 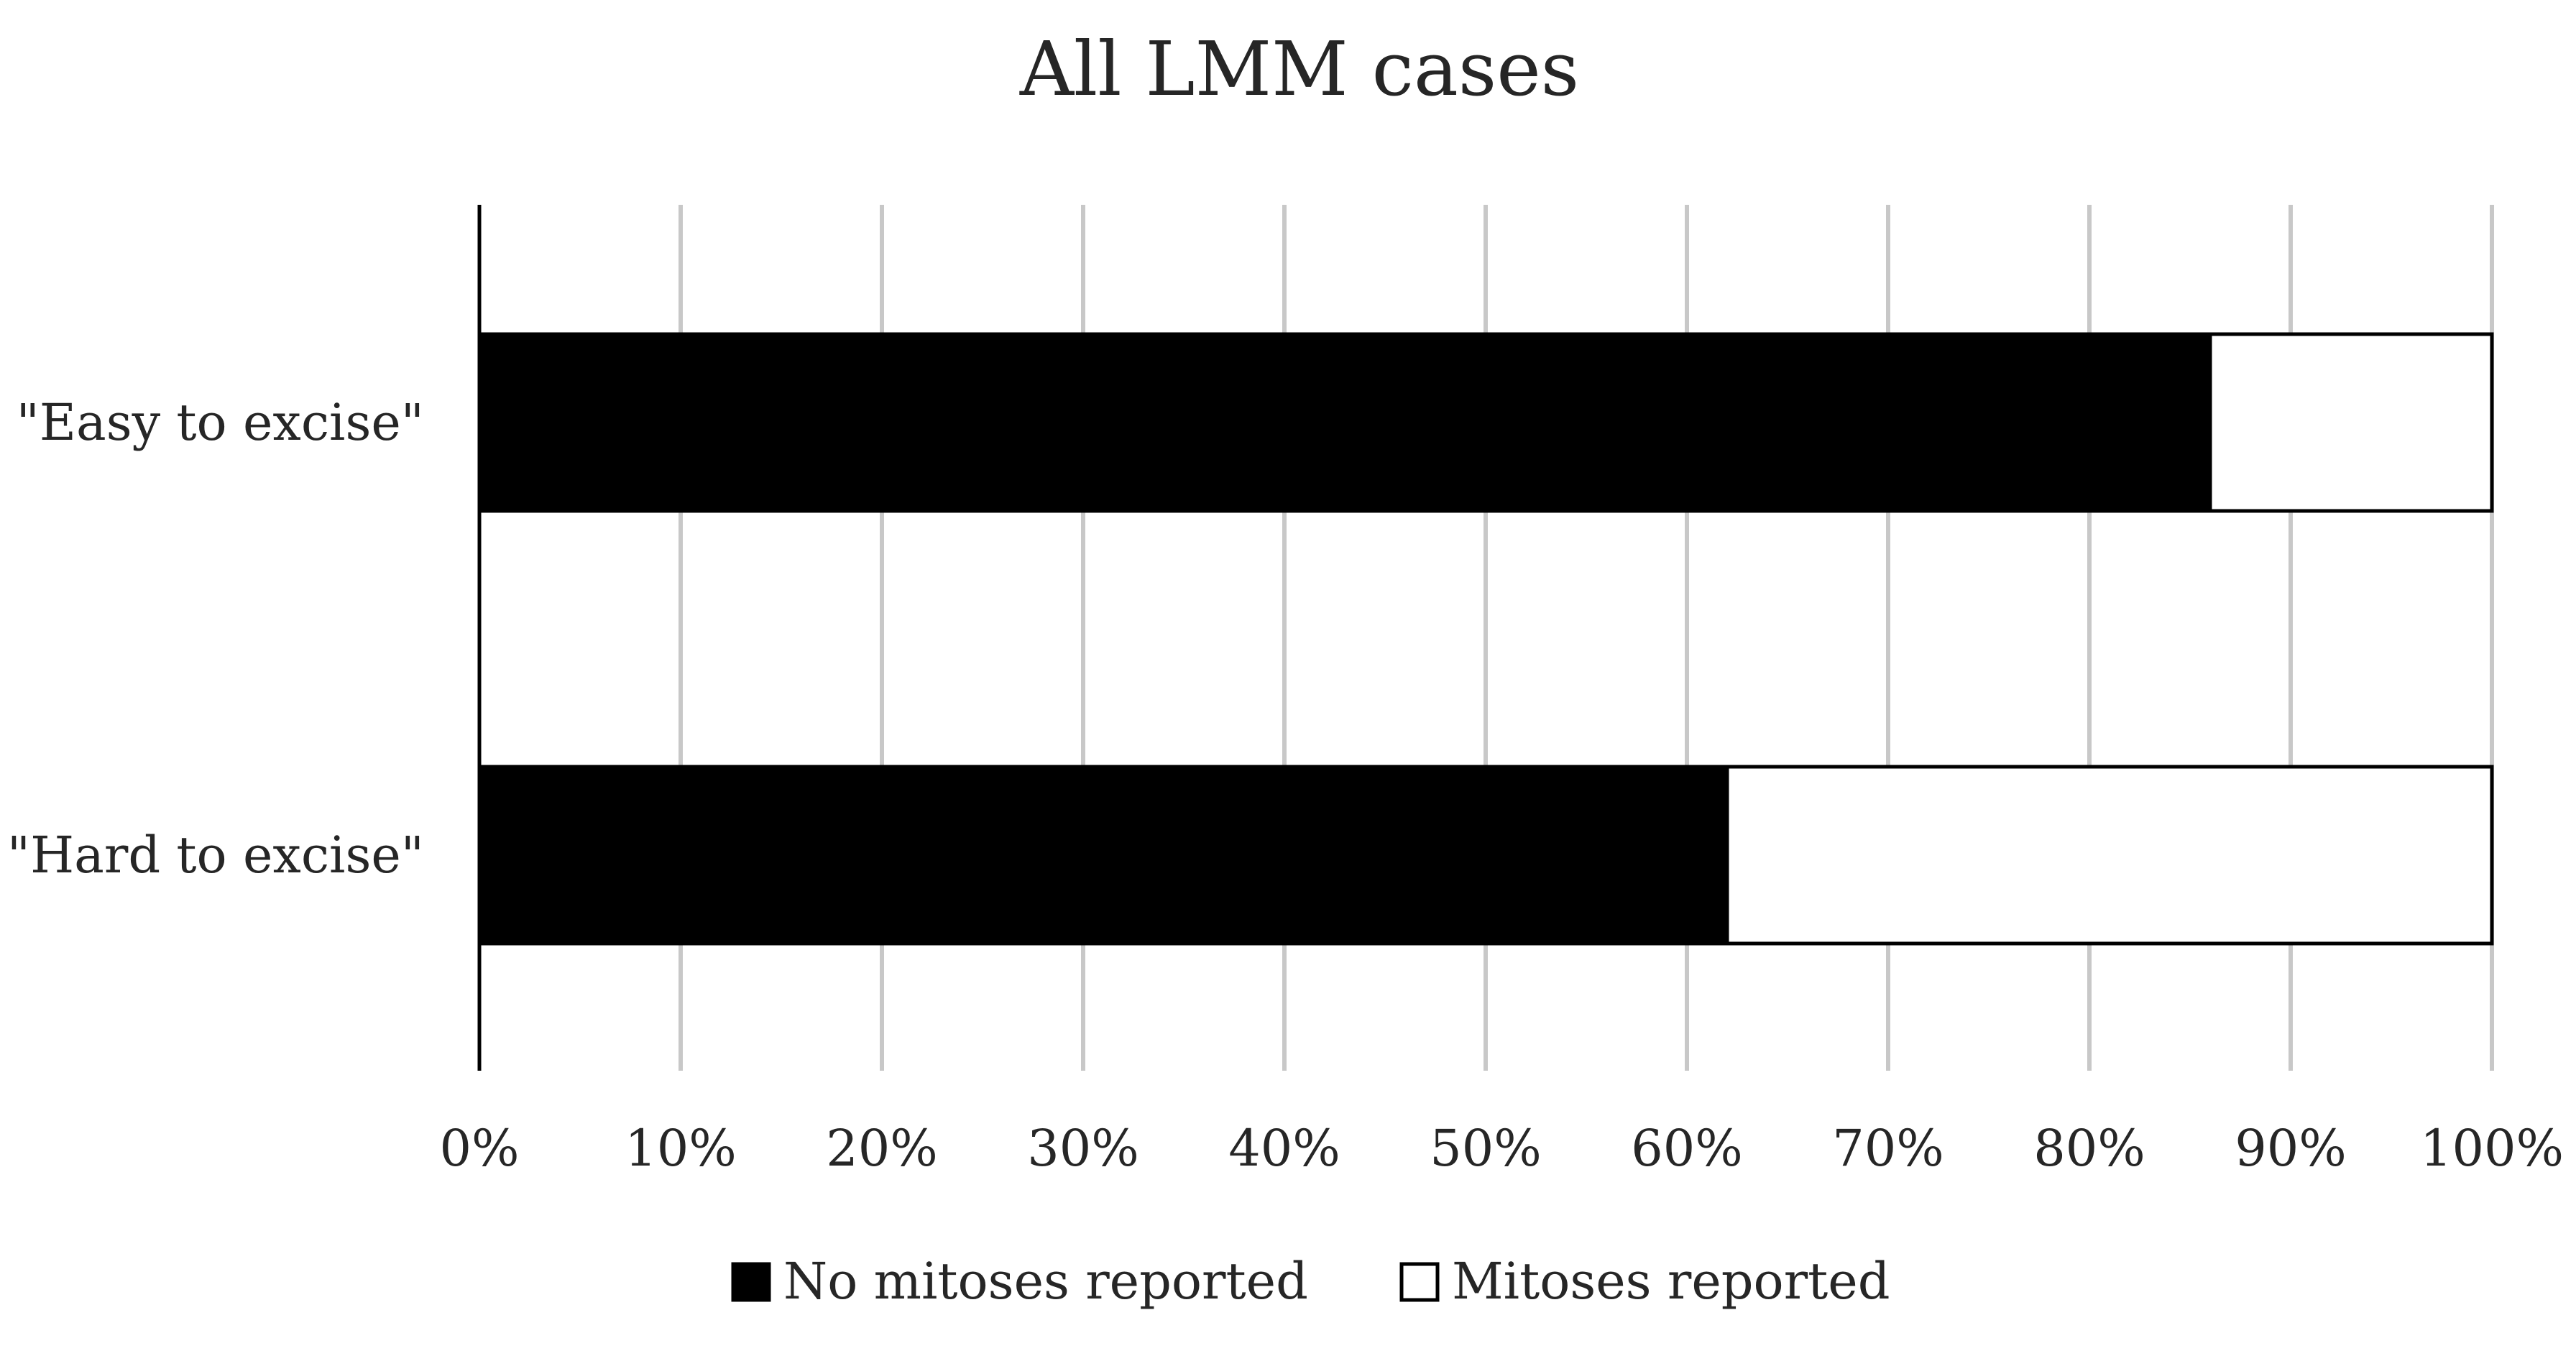 What do you see at coordinates (2291, 1148) in the screenshot?
I see `x-tick-label: 90%` at bounding box center [2291, 1148].